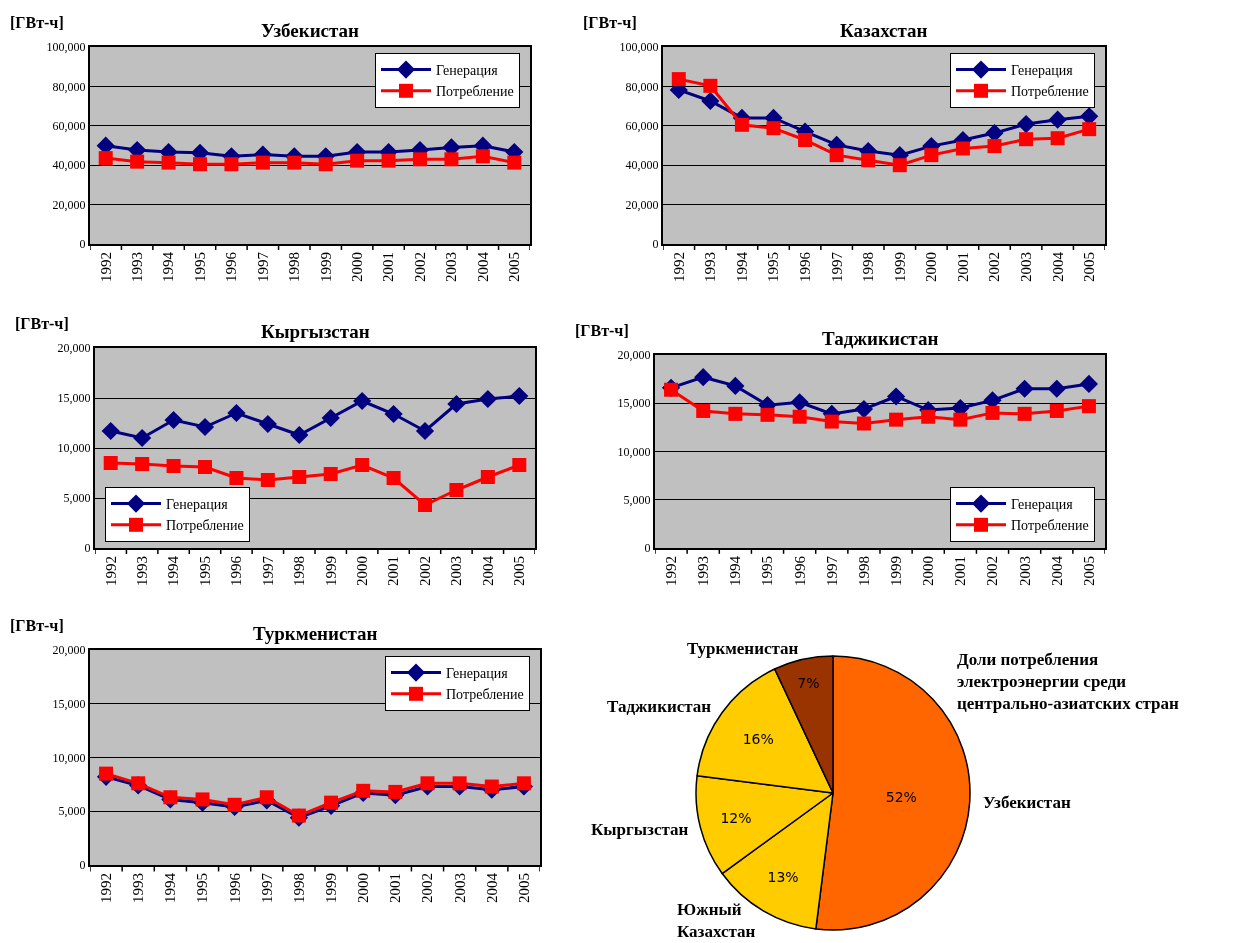 Image resolution: width=1236 pixels, height=943 pixels. I want to click on data-label: 52%, so click(901, 797).